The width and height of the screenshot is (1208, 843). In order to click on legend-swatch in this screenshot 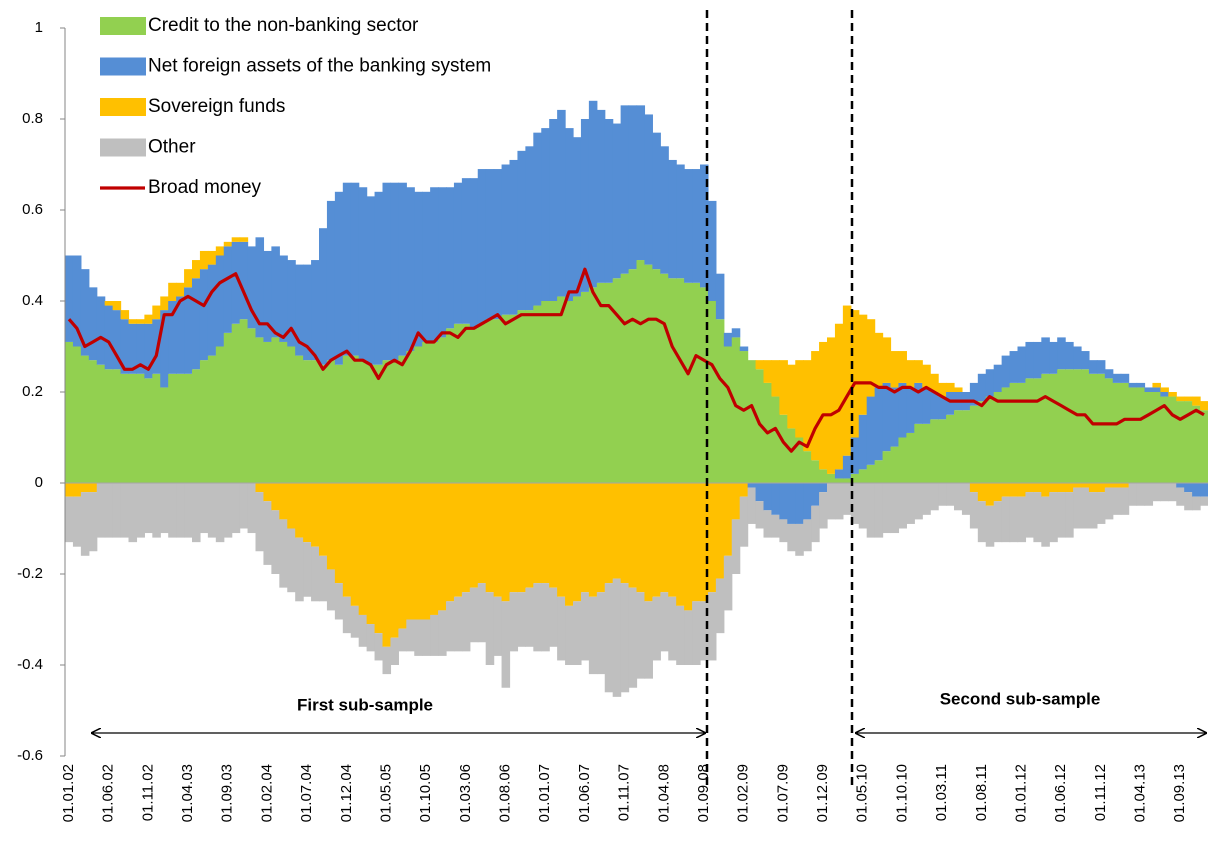, I will do `click(123, 107)`.